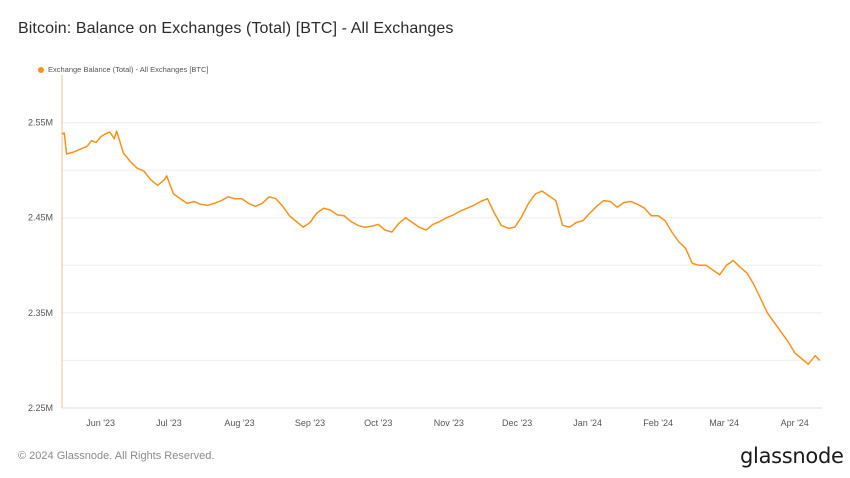 The width and height of the screenshot is (850, 478). Describe the element at coordinates (41, 69) in the screenshot. I see `legend-swatch` at that location.